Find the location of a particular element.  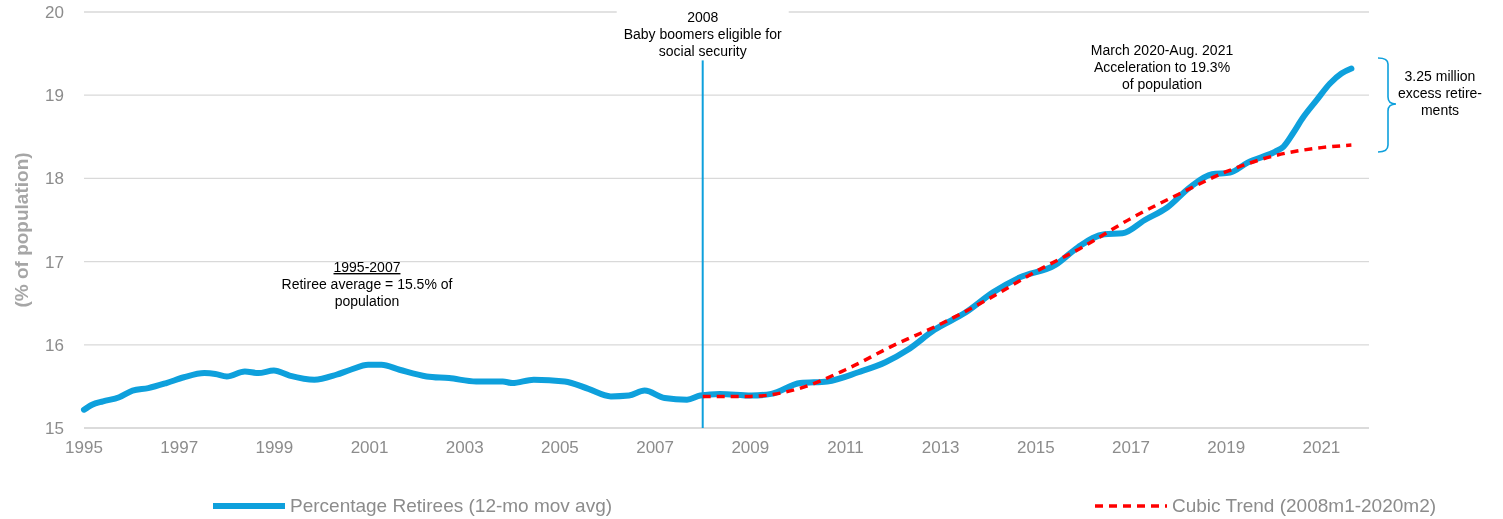

y-tick-label: 18 is located at coordinates (54, 179).